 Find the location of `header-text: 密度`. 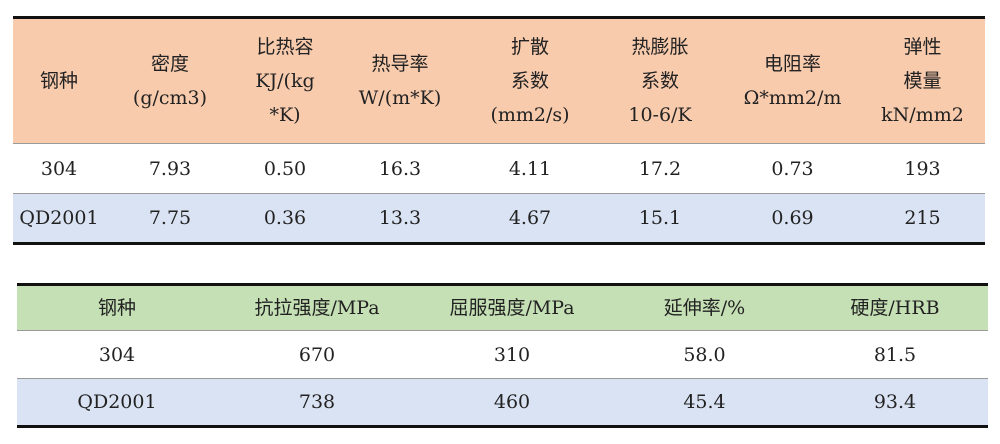

header-text: 密度 is located at coordinates (169, 64).